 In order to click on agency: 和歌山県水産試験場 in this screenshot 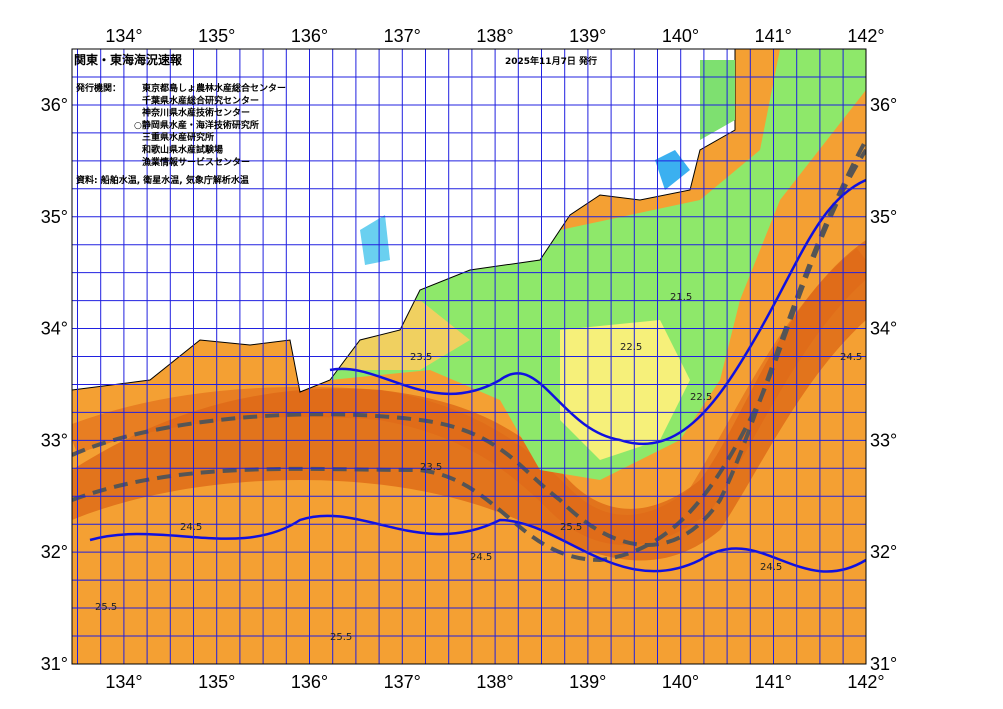, I will do `click(182, 150)`.